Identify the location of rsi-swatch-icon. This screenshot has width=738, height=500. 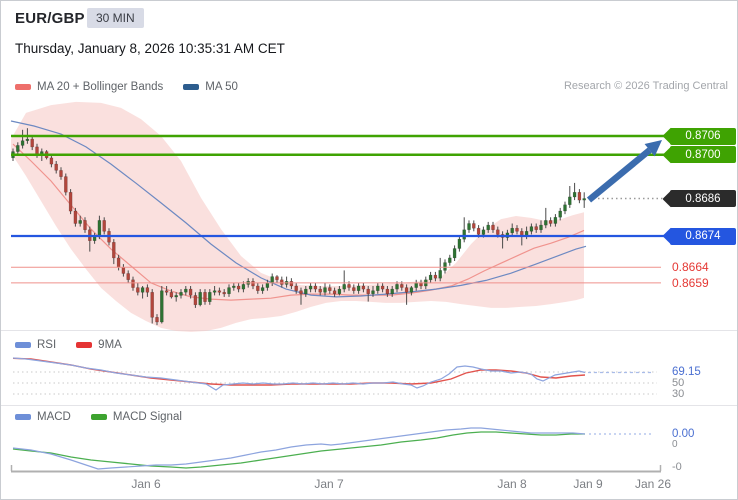
(23, 345).